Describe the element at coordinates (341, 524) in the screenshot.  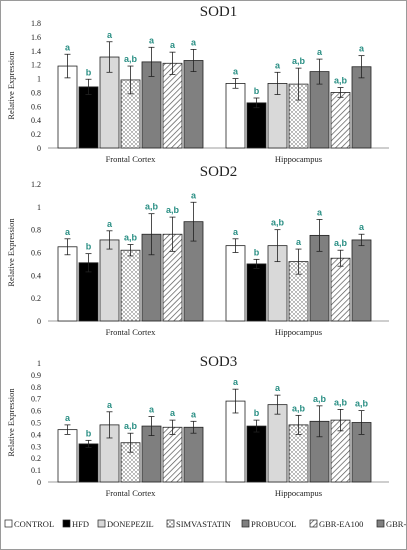
I see `legend-label: GBR-EA100` at that location.